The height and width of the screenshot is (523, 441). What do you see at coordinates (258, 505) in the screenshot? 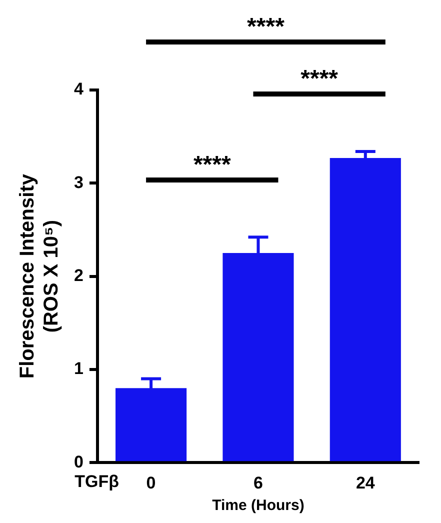
I see `x-axis-title: Time (Hours)` at bounding box center [258, 505].